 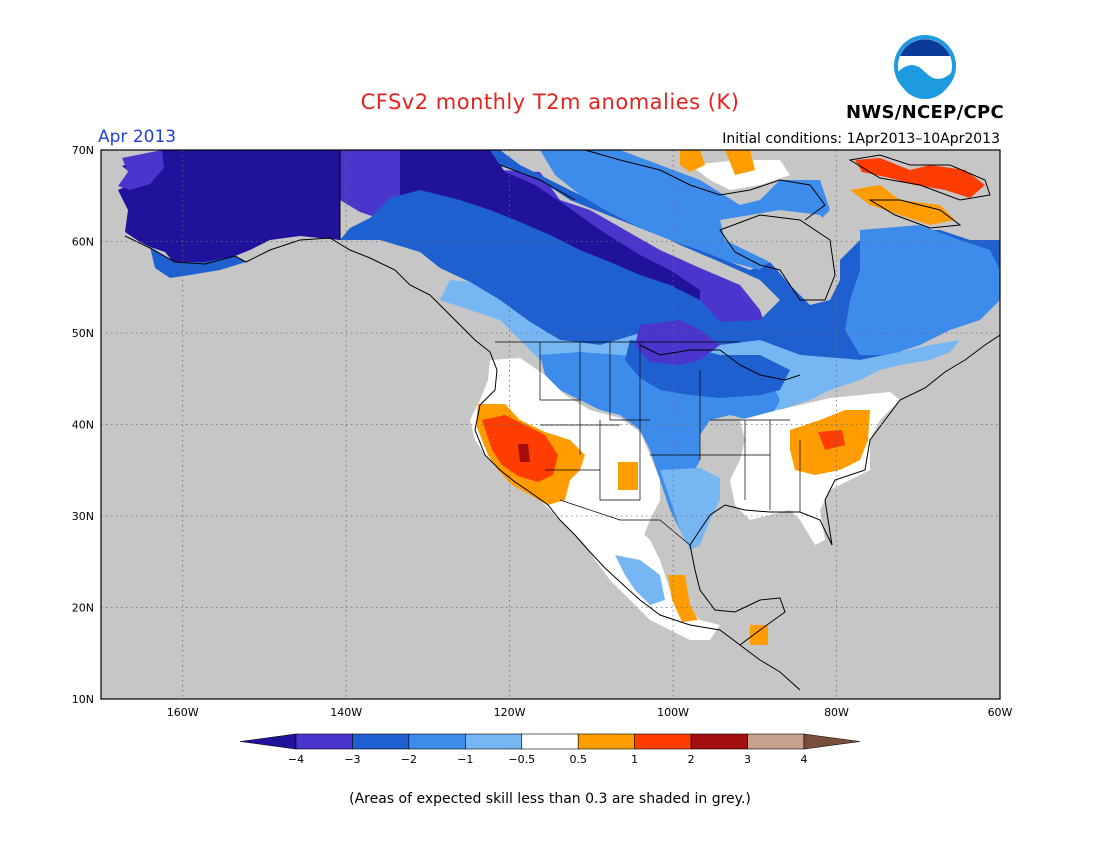 I want to click on colorbar-tick-label: 2, so click(x=691, y=759).